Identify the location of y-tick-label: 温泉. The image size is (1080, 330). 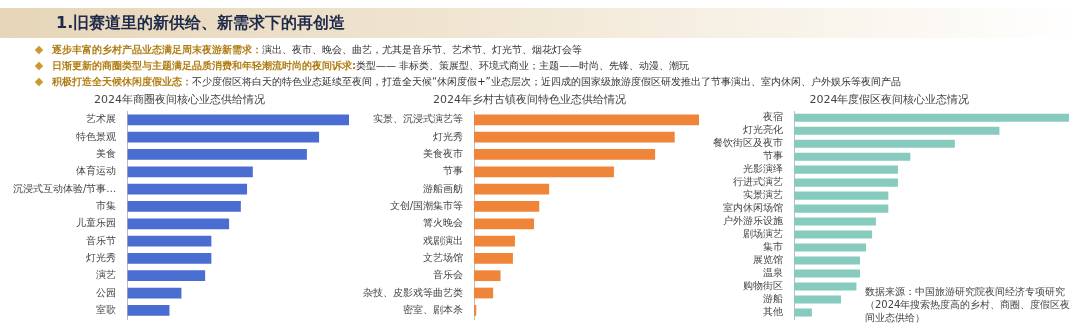
(773, 273).